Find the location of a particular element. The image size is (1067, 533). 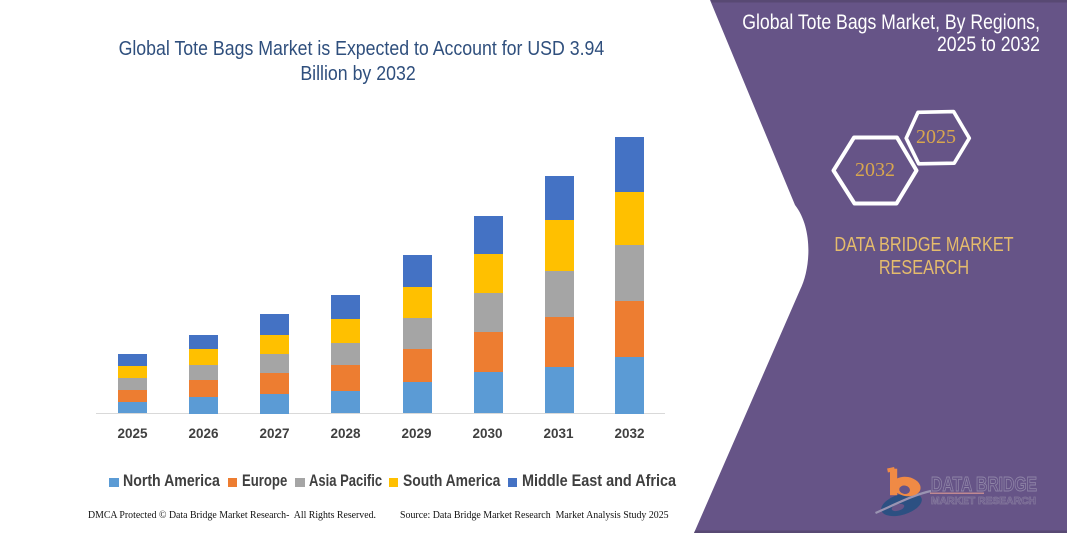

svg-text: DATA BRIDGE is located at coordinates (984, 485).